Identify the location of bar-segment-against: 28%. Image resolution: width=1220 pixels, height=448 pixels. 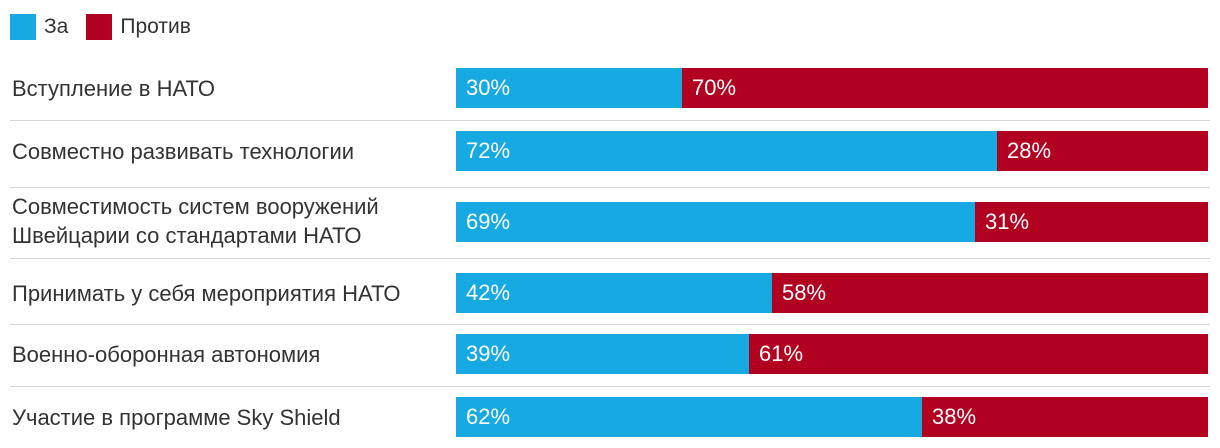
(1102, 151).